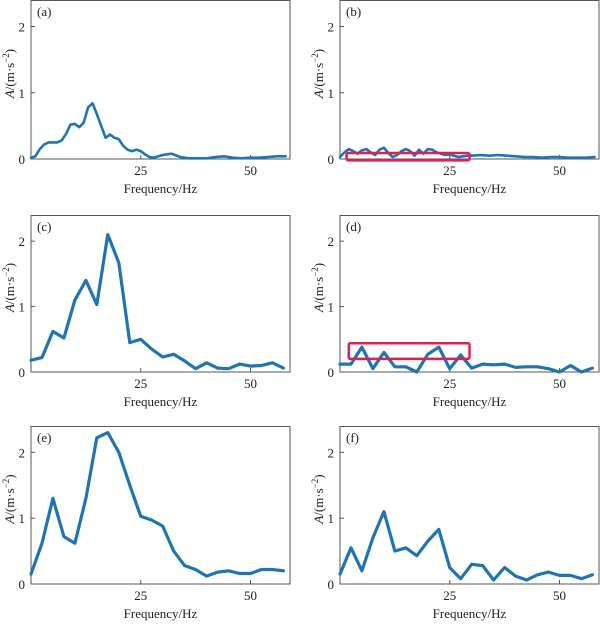 The image size is (600, 624). What do you see at coordinates (44, 11) in the screenshot?
I see `panel-label: (a)` at bounding box center [44, 11].